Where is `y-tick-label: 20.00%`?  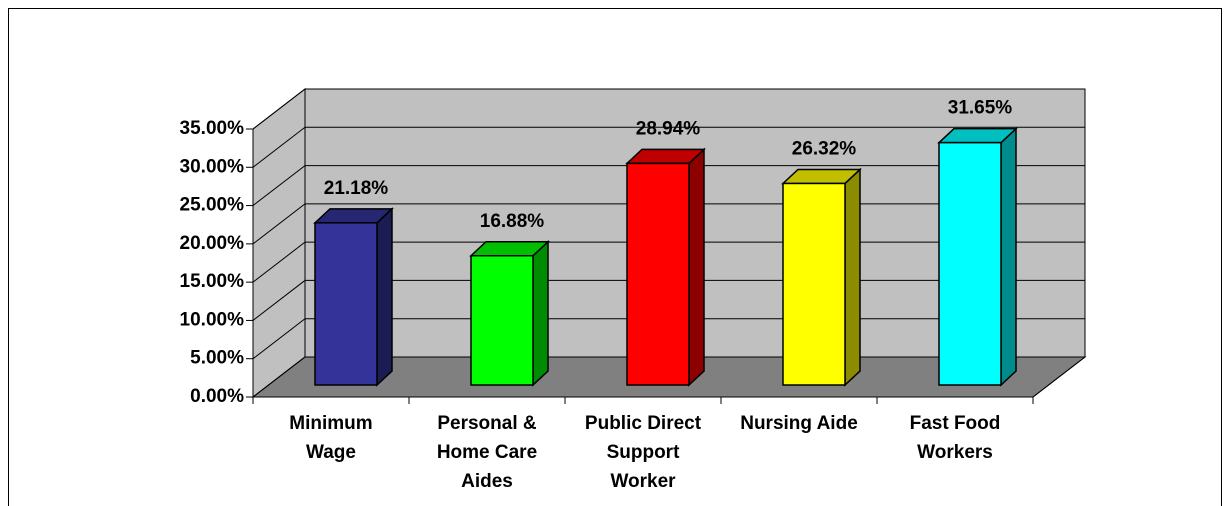
y-tick-label: 20.00% is located at coordinates (212, 243).